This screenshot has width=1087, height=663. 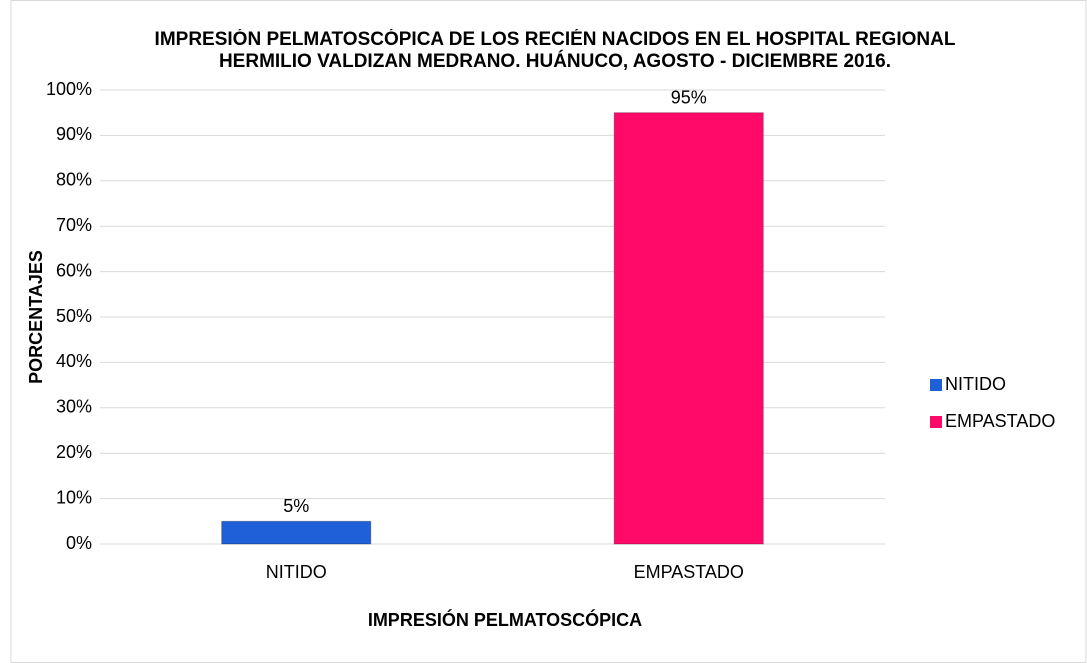 I want to click on y-tick-label: 90%, so click(x=74, y=134).